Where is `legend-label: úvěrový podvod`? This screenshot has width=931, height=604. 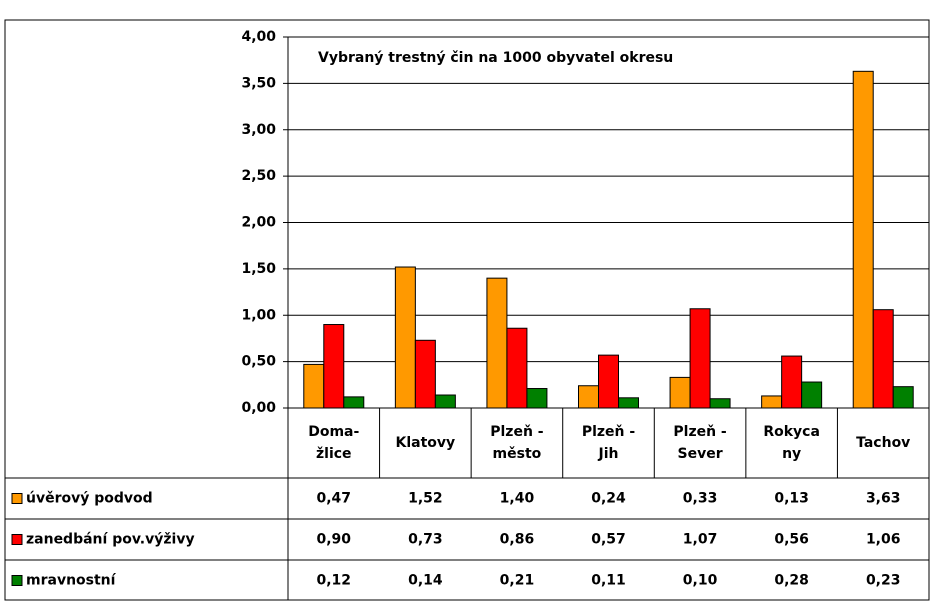 legend-label: úvěrový podvod is located at coordinates (89, 499).